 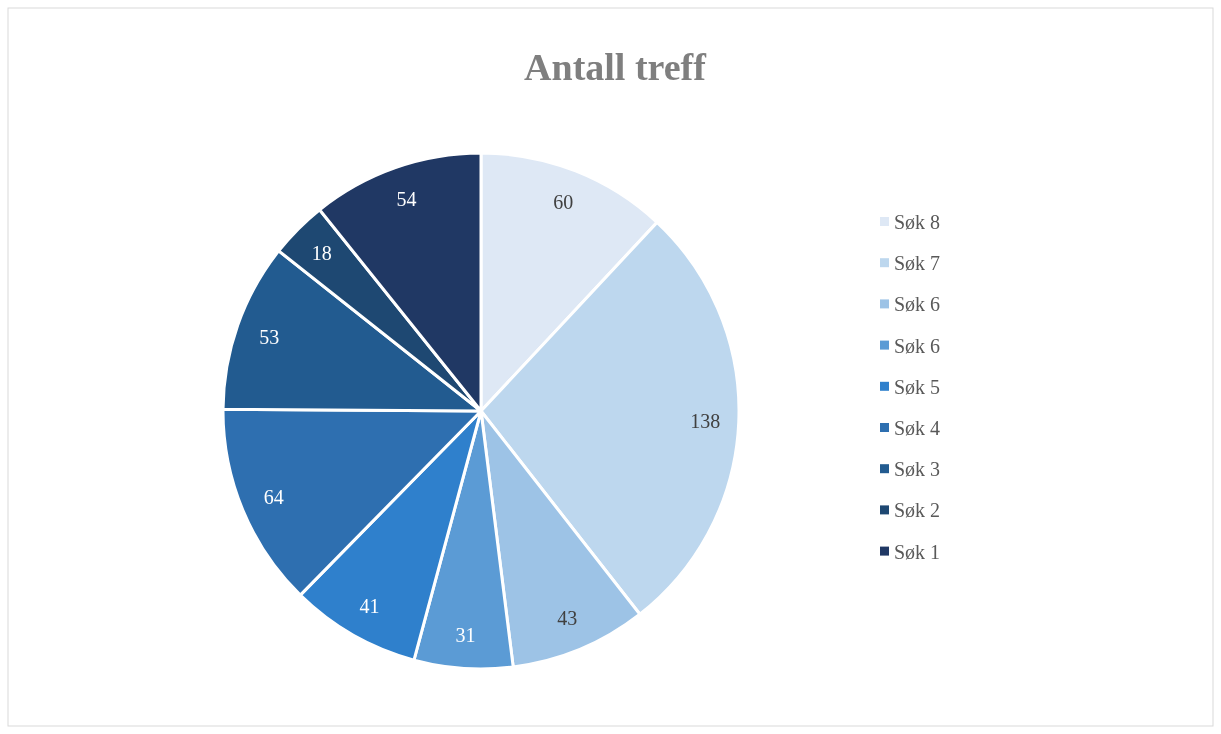 What do you see at coordinates (917, 551) in the screenshot?
I see `legend-label: Søk 1` at bounding box center [917, 551].